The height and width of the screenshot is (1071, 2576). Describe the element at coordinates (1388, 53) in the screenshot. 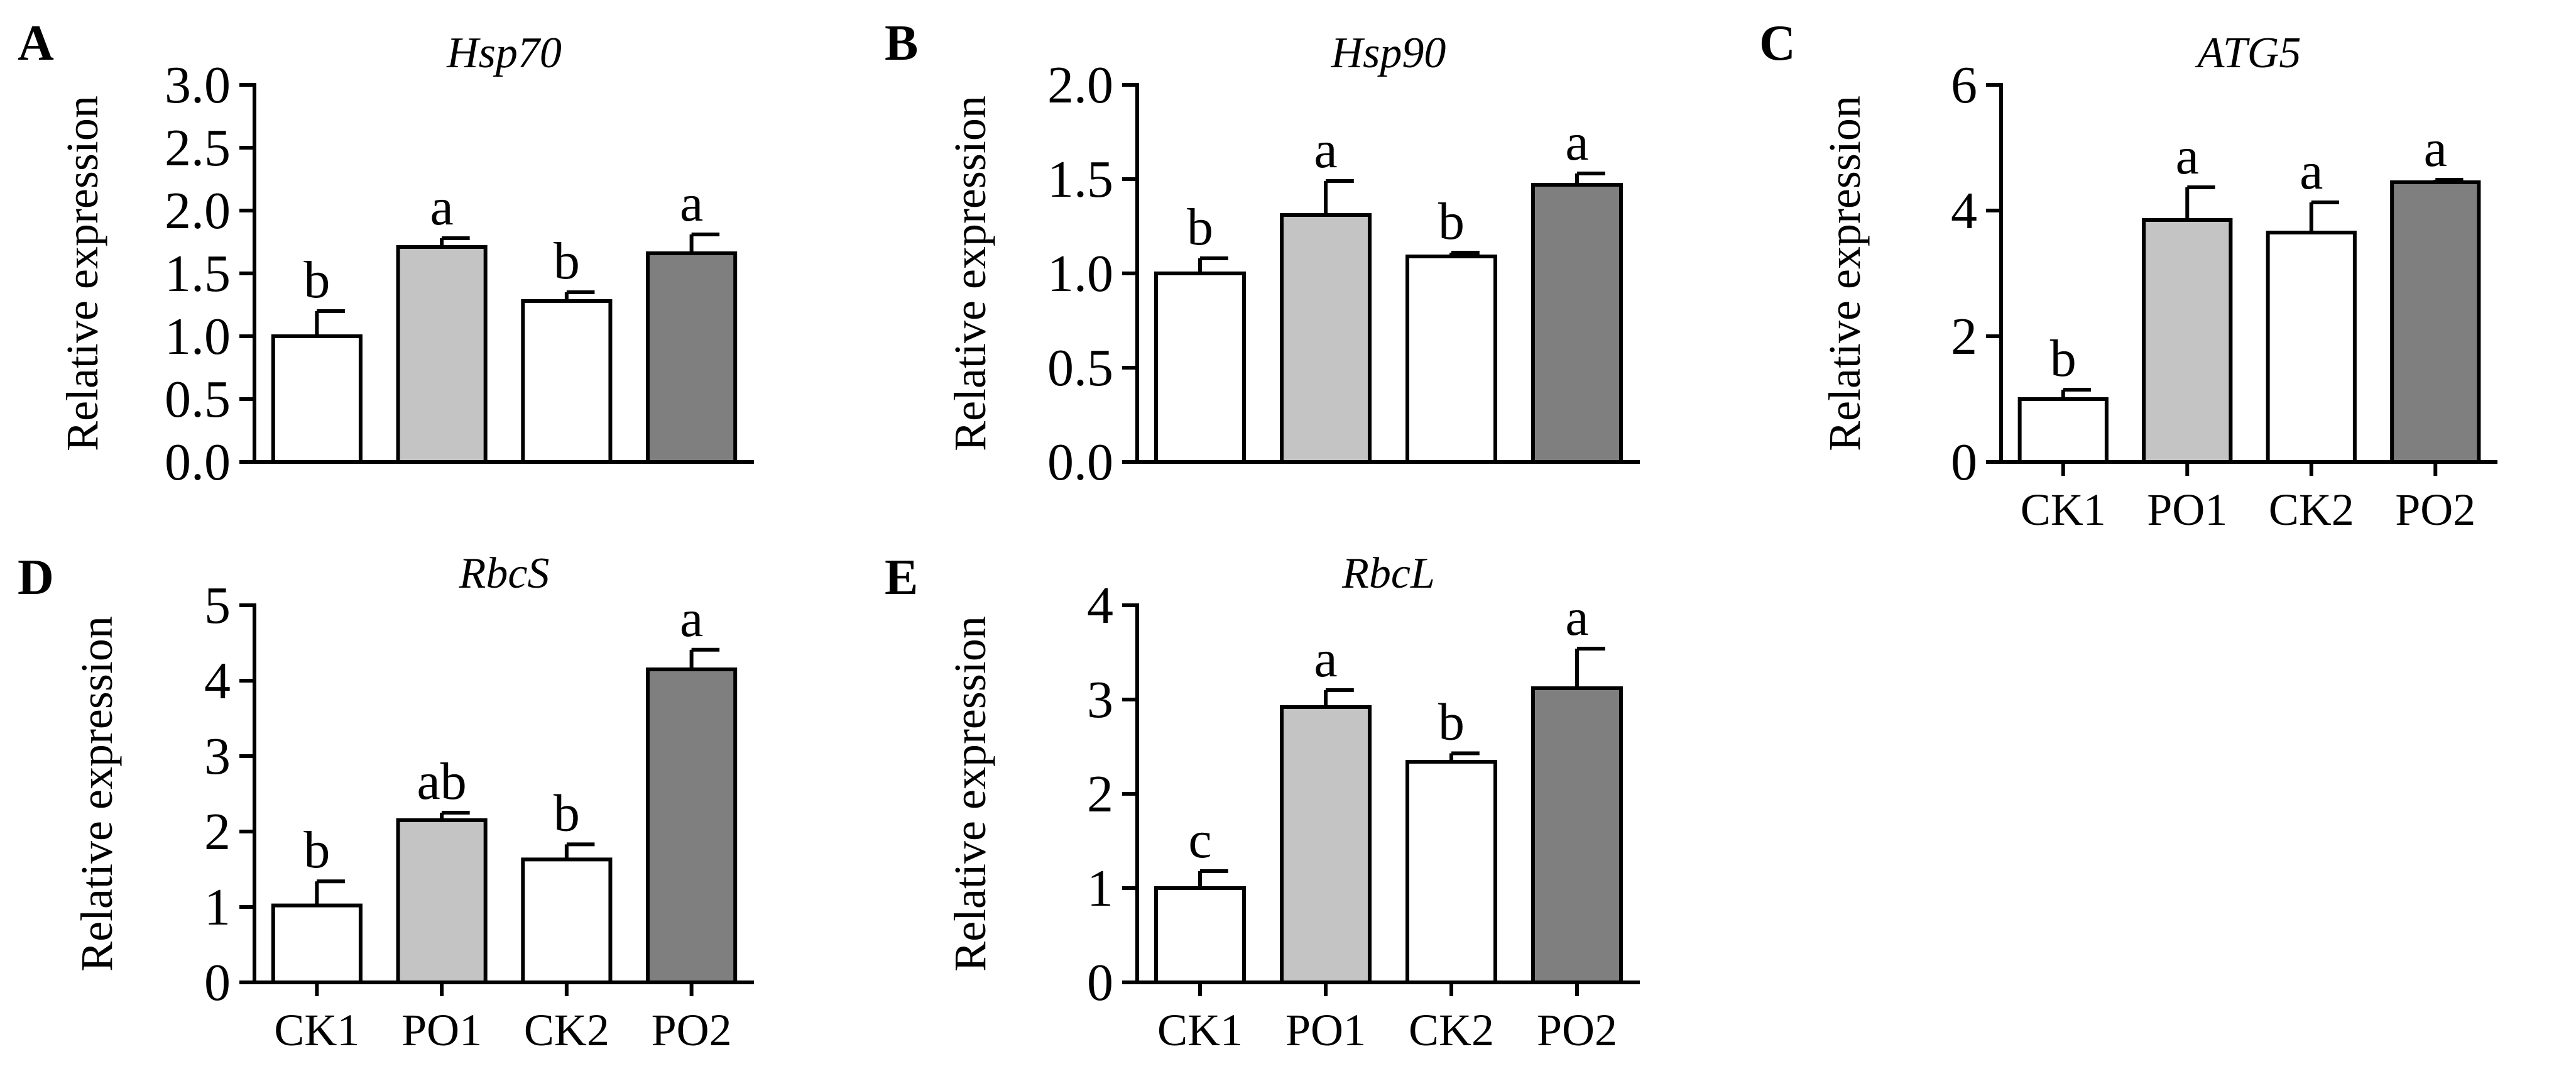

I see `chart-title: Hsp90` at that location.